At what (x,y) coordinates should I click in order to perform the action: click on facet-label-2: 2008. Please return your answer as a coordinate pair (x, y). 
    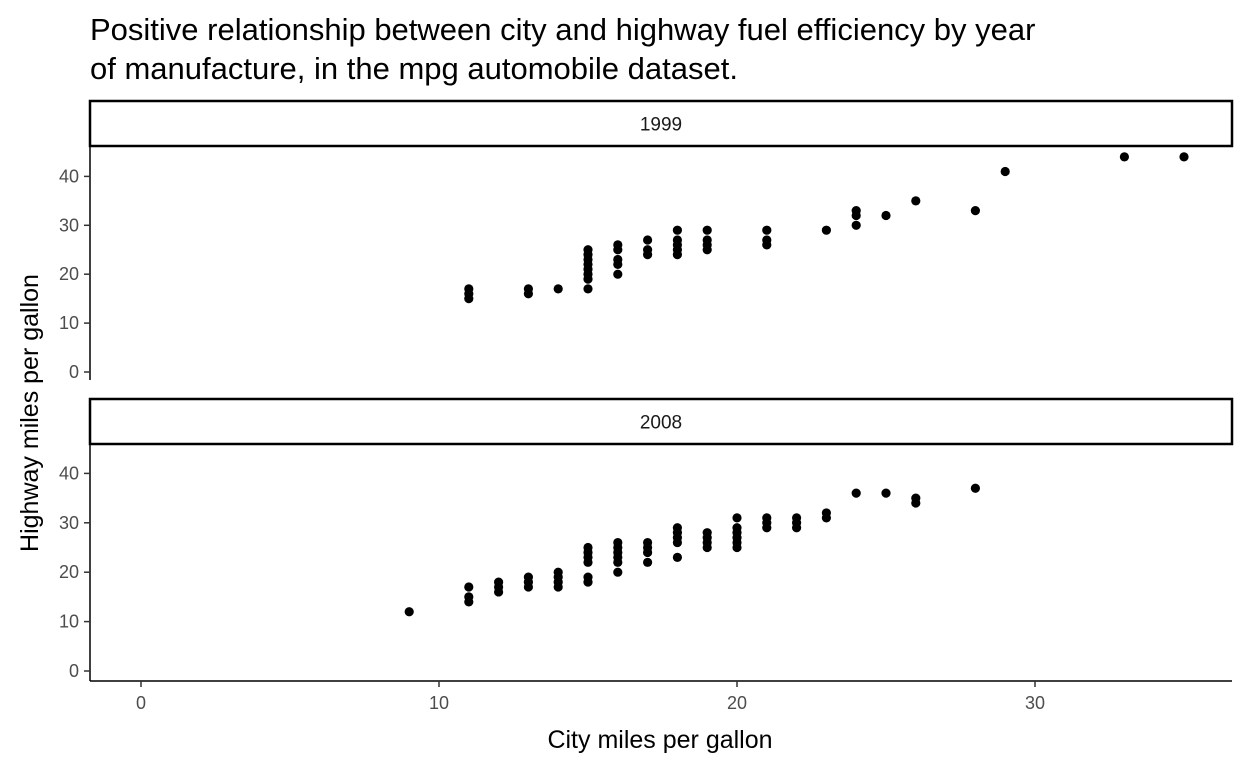
    Looking at the image, I should click on (661, 423).